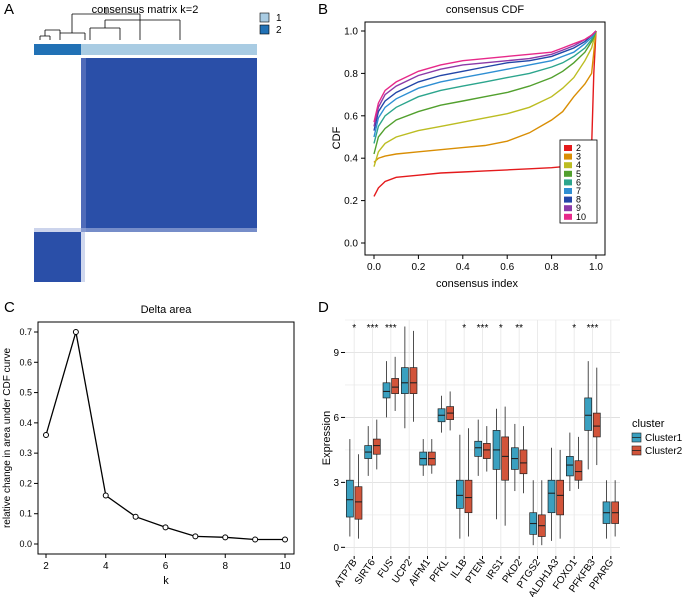  I want to click on b-legend-label: 3, so click(578, 157).